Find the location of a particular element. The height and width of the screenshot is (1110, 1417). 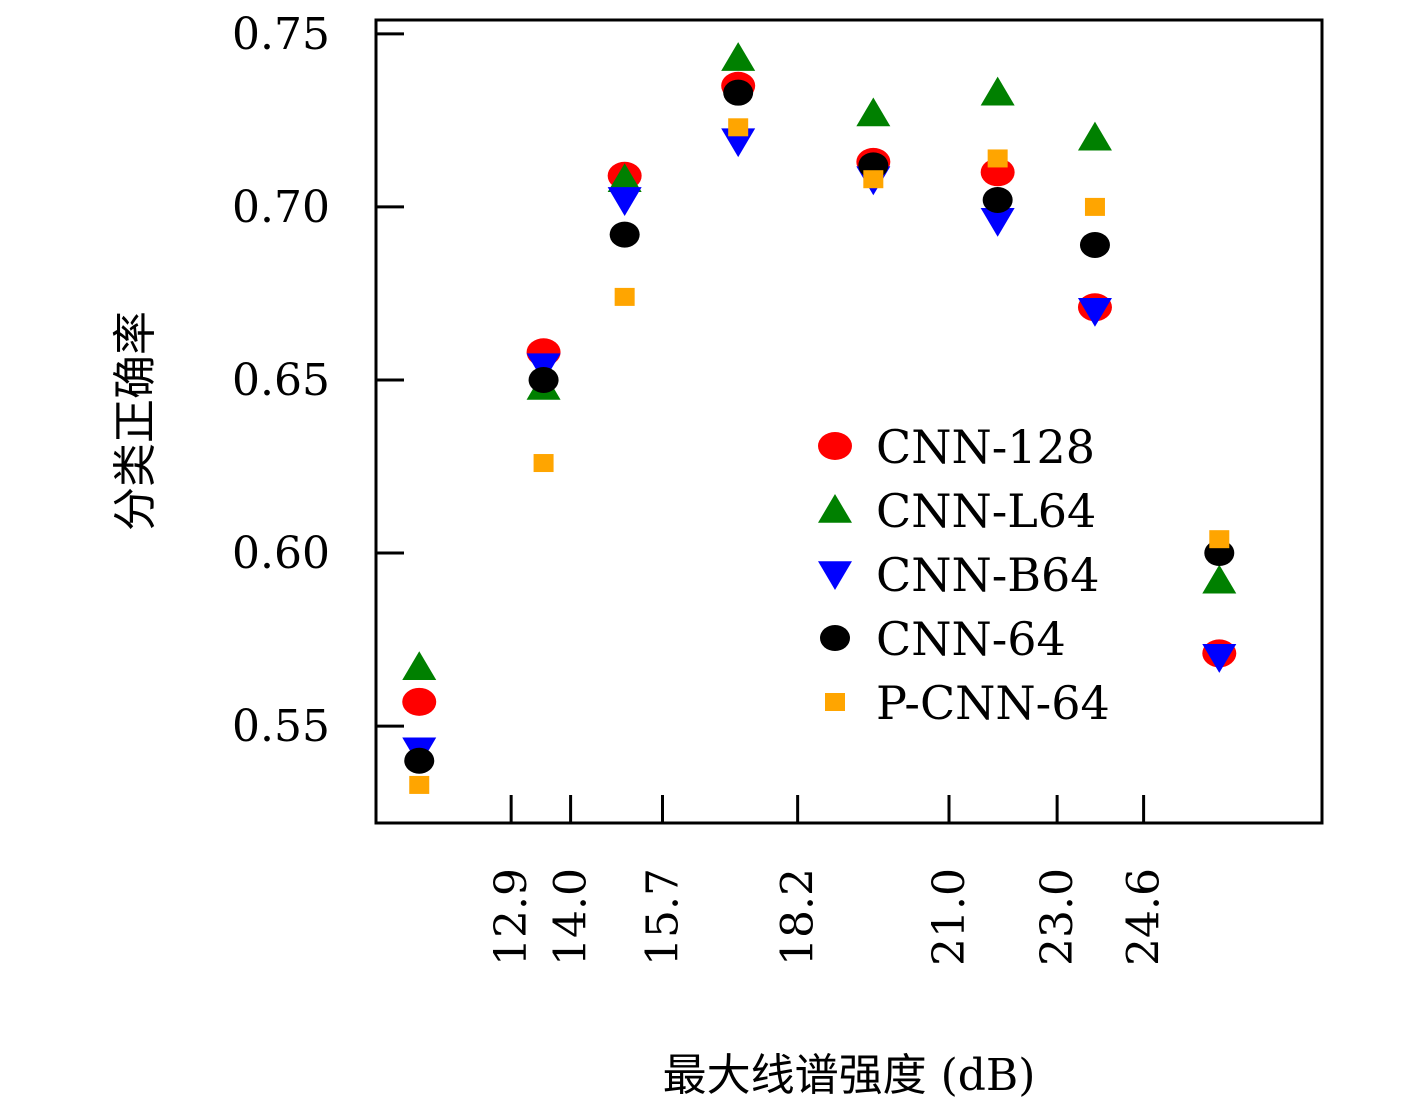

x-tick-label: 14.0 is located at coordinates (571, 917).